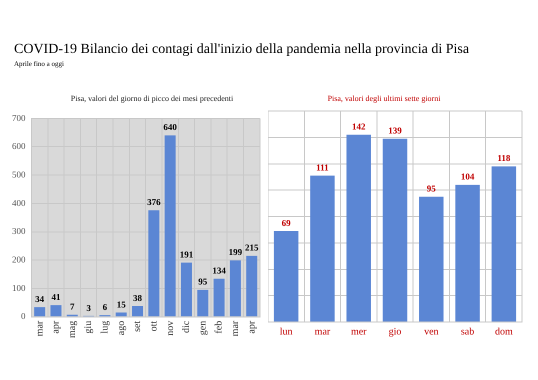 The height and width of the screenshot is (380, 538). Describe the element at coordinates (504, 158) in the screenshot. I see `data-label: 118` at that location.